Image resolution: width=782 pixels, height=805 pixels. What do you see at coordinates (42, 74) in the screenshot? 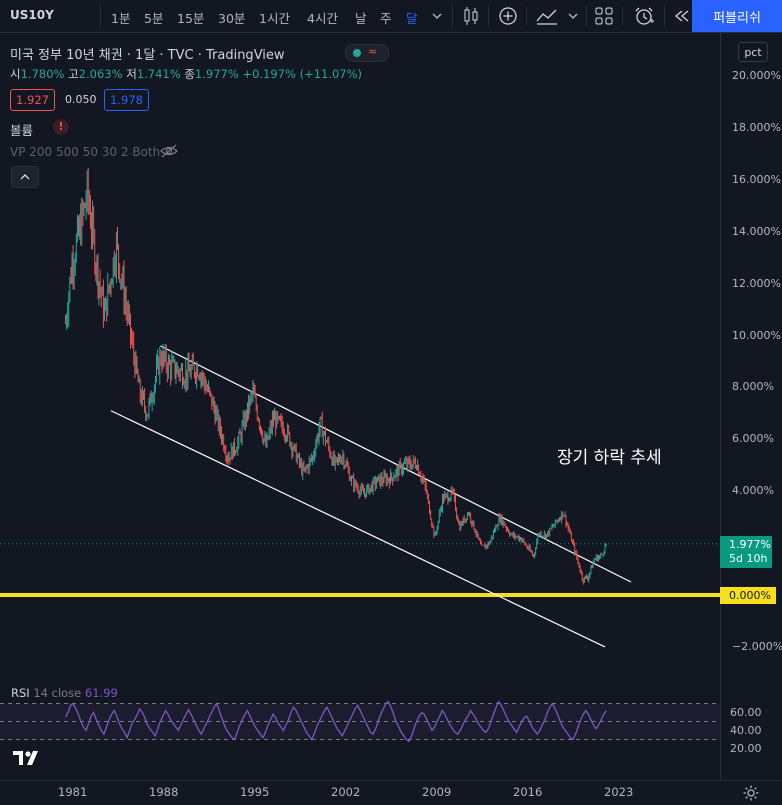
I see `open-value: 1.780%` at bounding box center [42, 74].